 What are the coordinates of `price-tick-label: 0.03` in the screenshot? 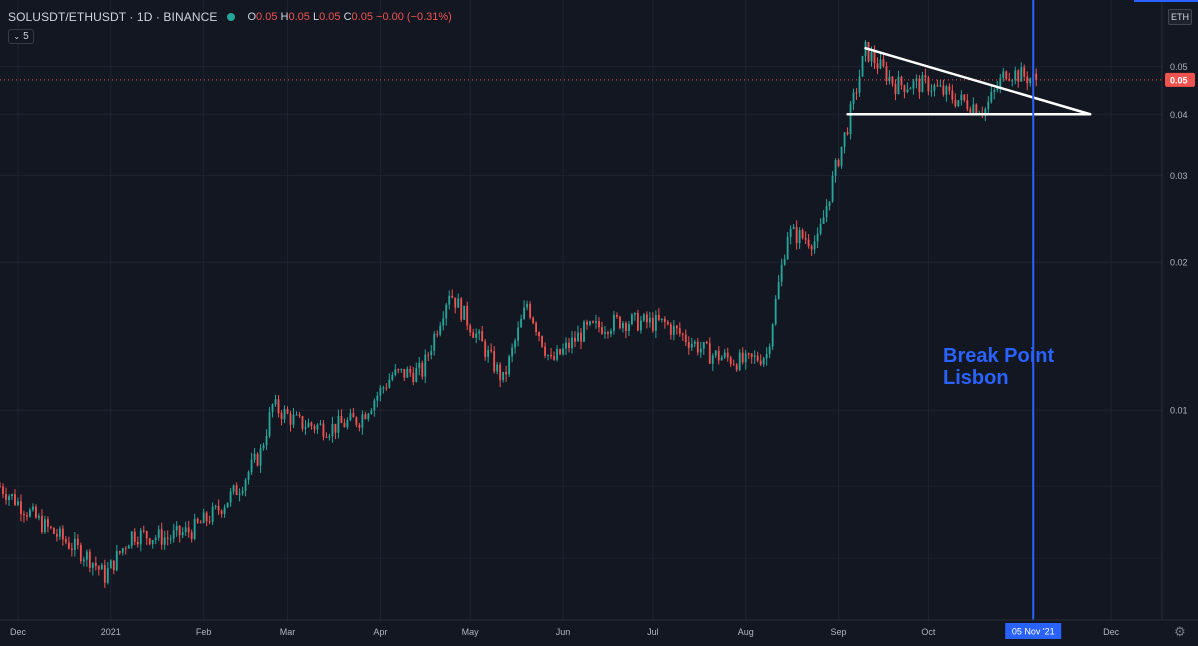 It's located at (1179, 176).